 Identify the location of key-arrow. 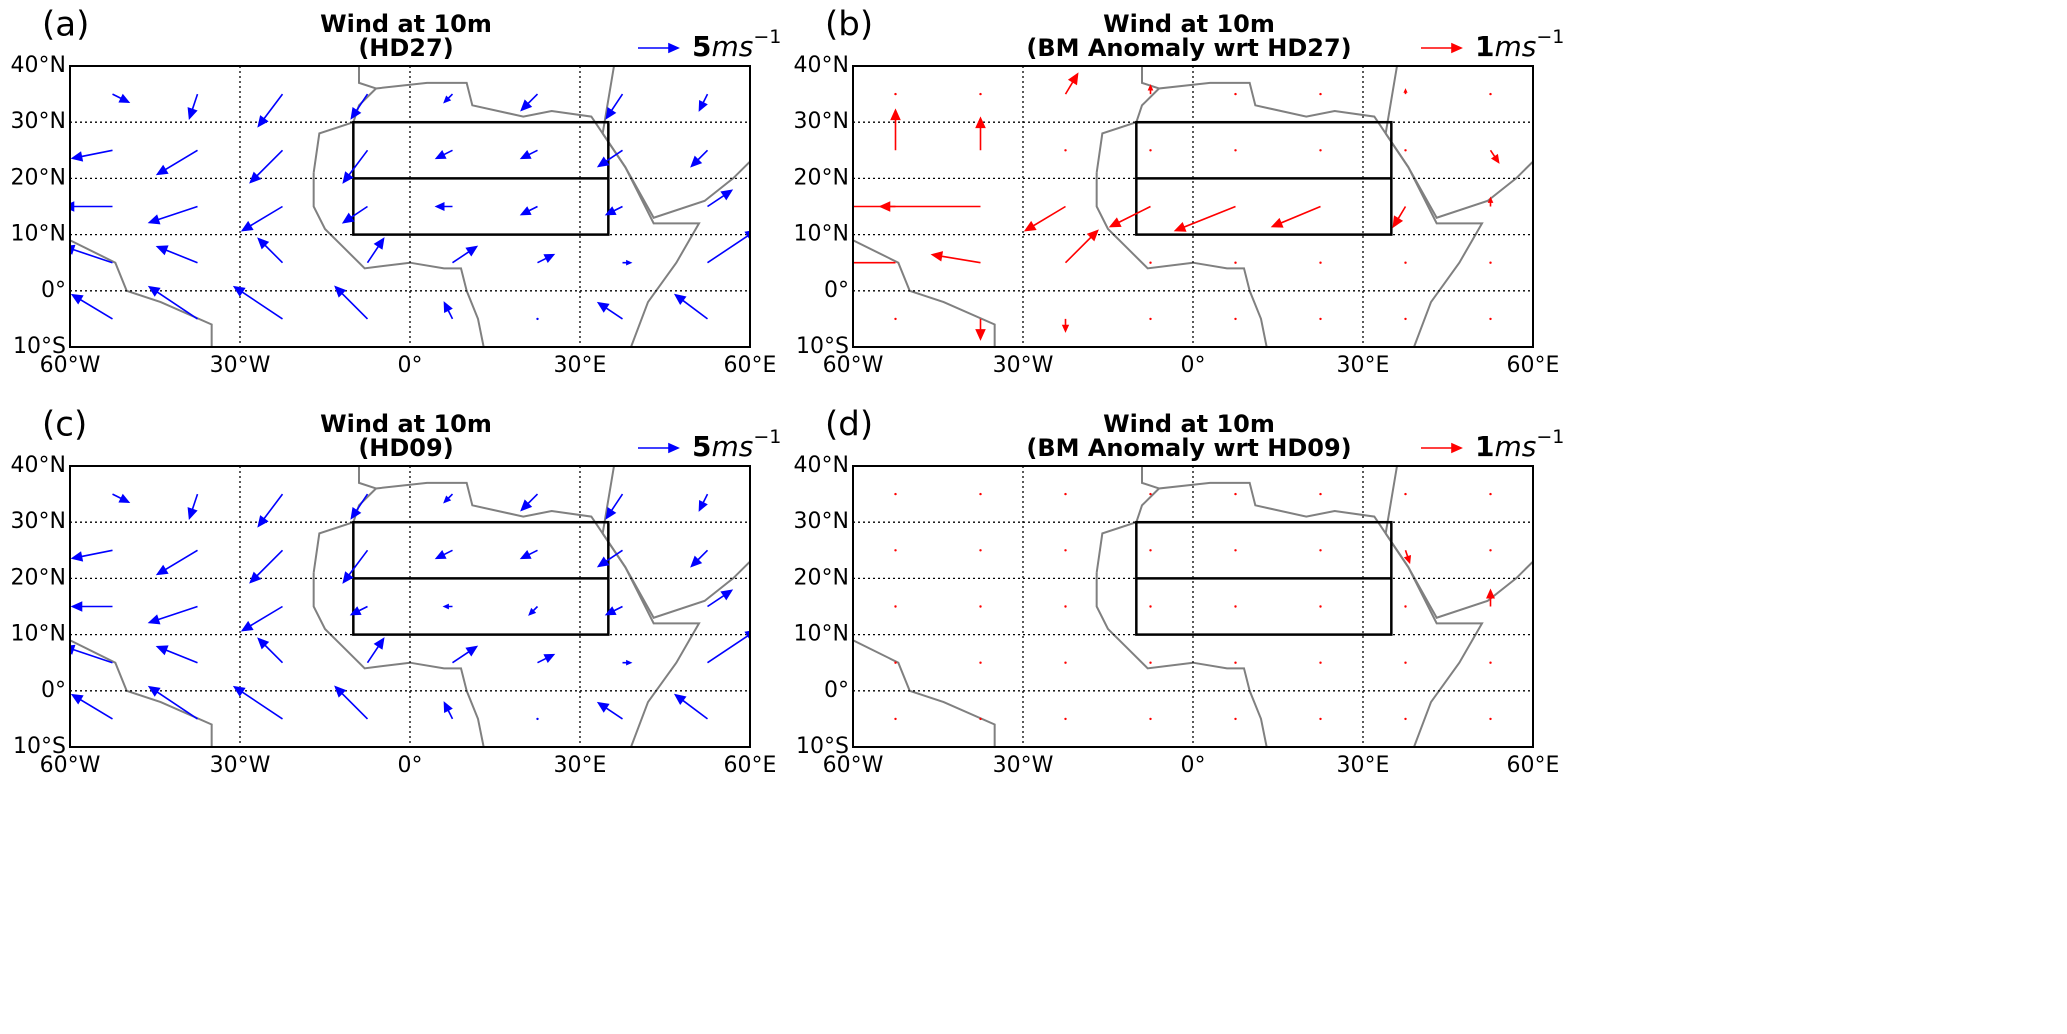
(659, 48).